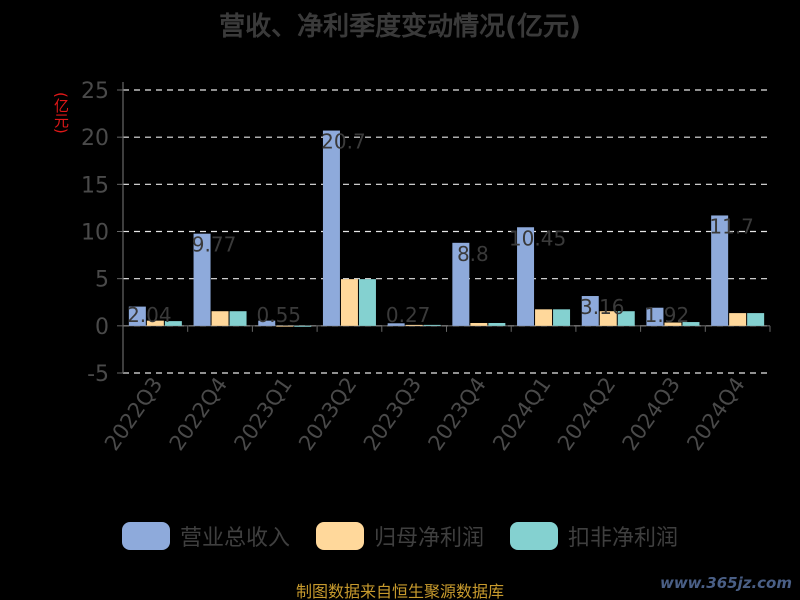 The width and height of the screenshot is (800, 600). Describe the element at coordinates (400, 27) in the screenshot. I see `chart-title: 营收、净利季度变动情况(亿元)` at that location.